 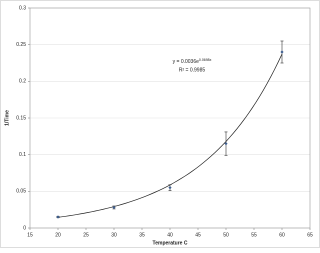 I want to click on x-tick-label: 20, so click(x=58, y=235).